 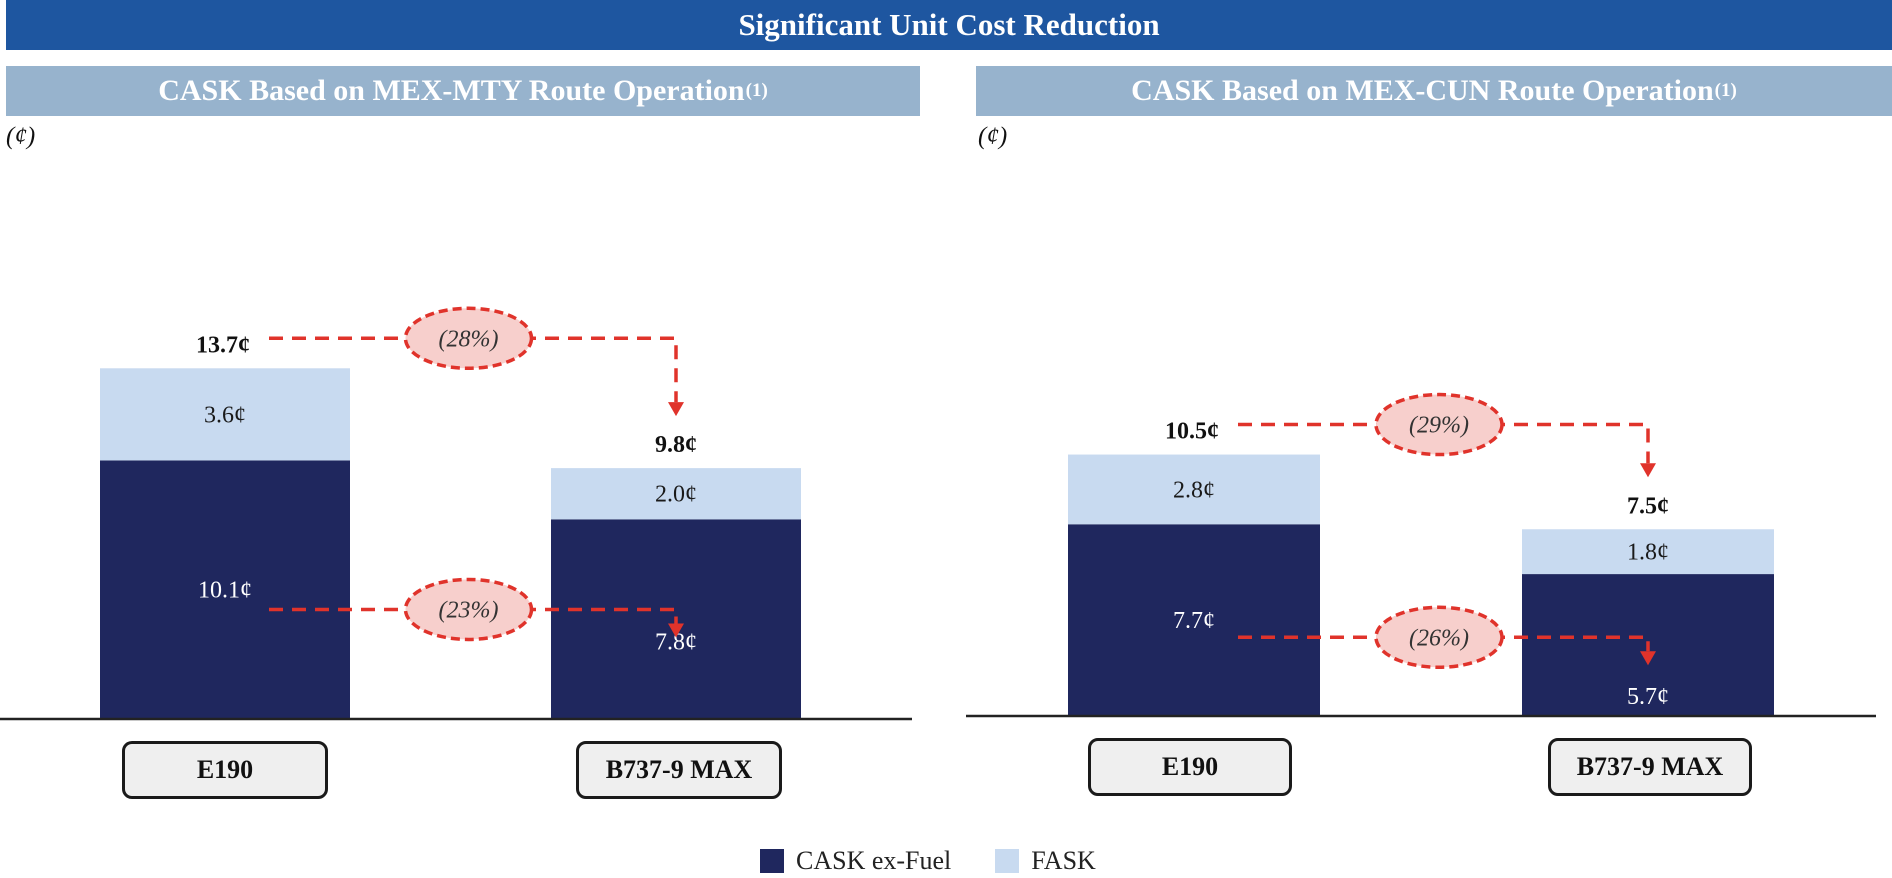 I want to click on main-title: Significant Unit Cost Reduction, so click(x=949, y=24).